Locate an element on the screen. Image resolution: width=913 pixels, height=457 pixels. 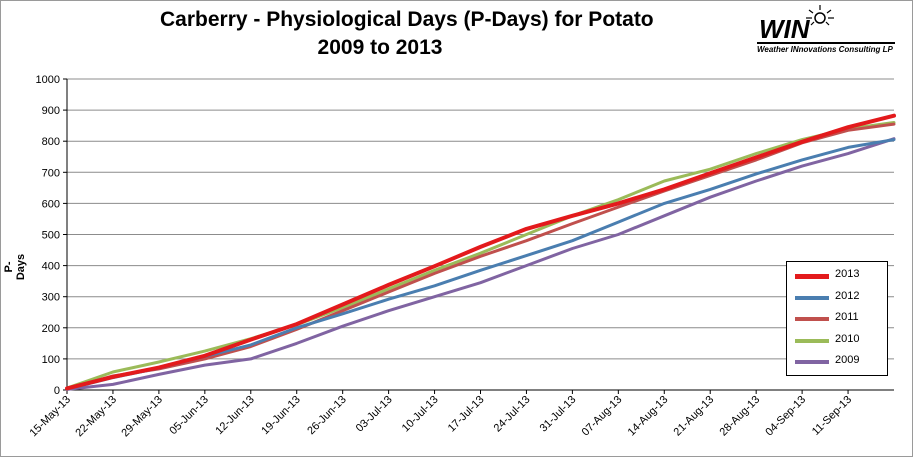
y-tick-label: 400 is located at coordinates (51, 267).